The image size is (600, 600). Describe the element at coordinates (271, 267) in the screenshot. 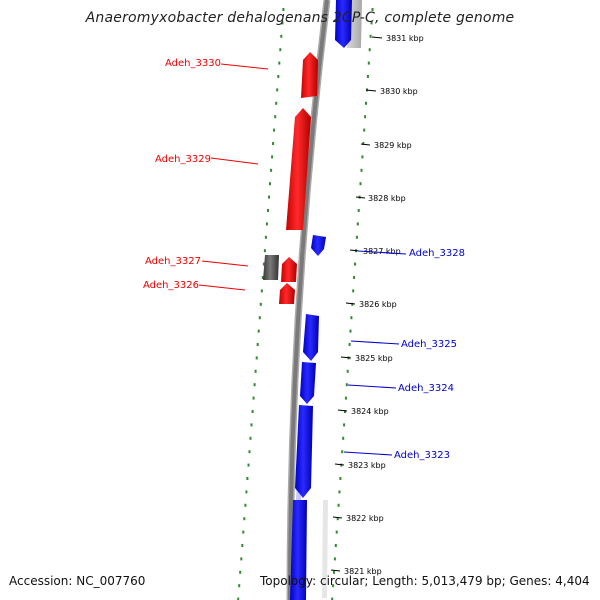

I see `feature-block-grey` at that location.